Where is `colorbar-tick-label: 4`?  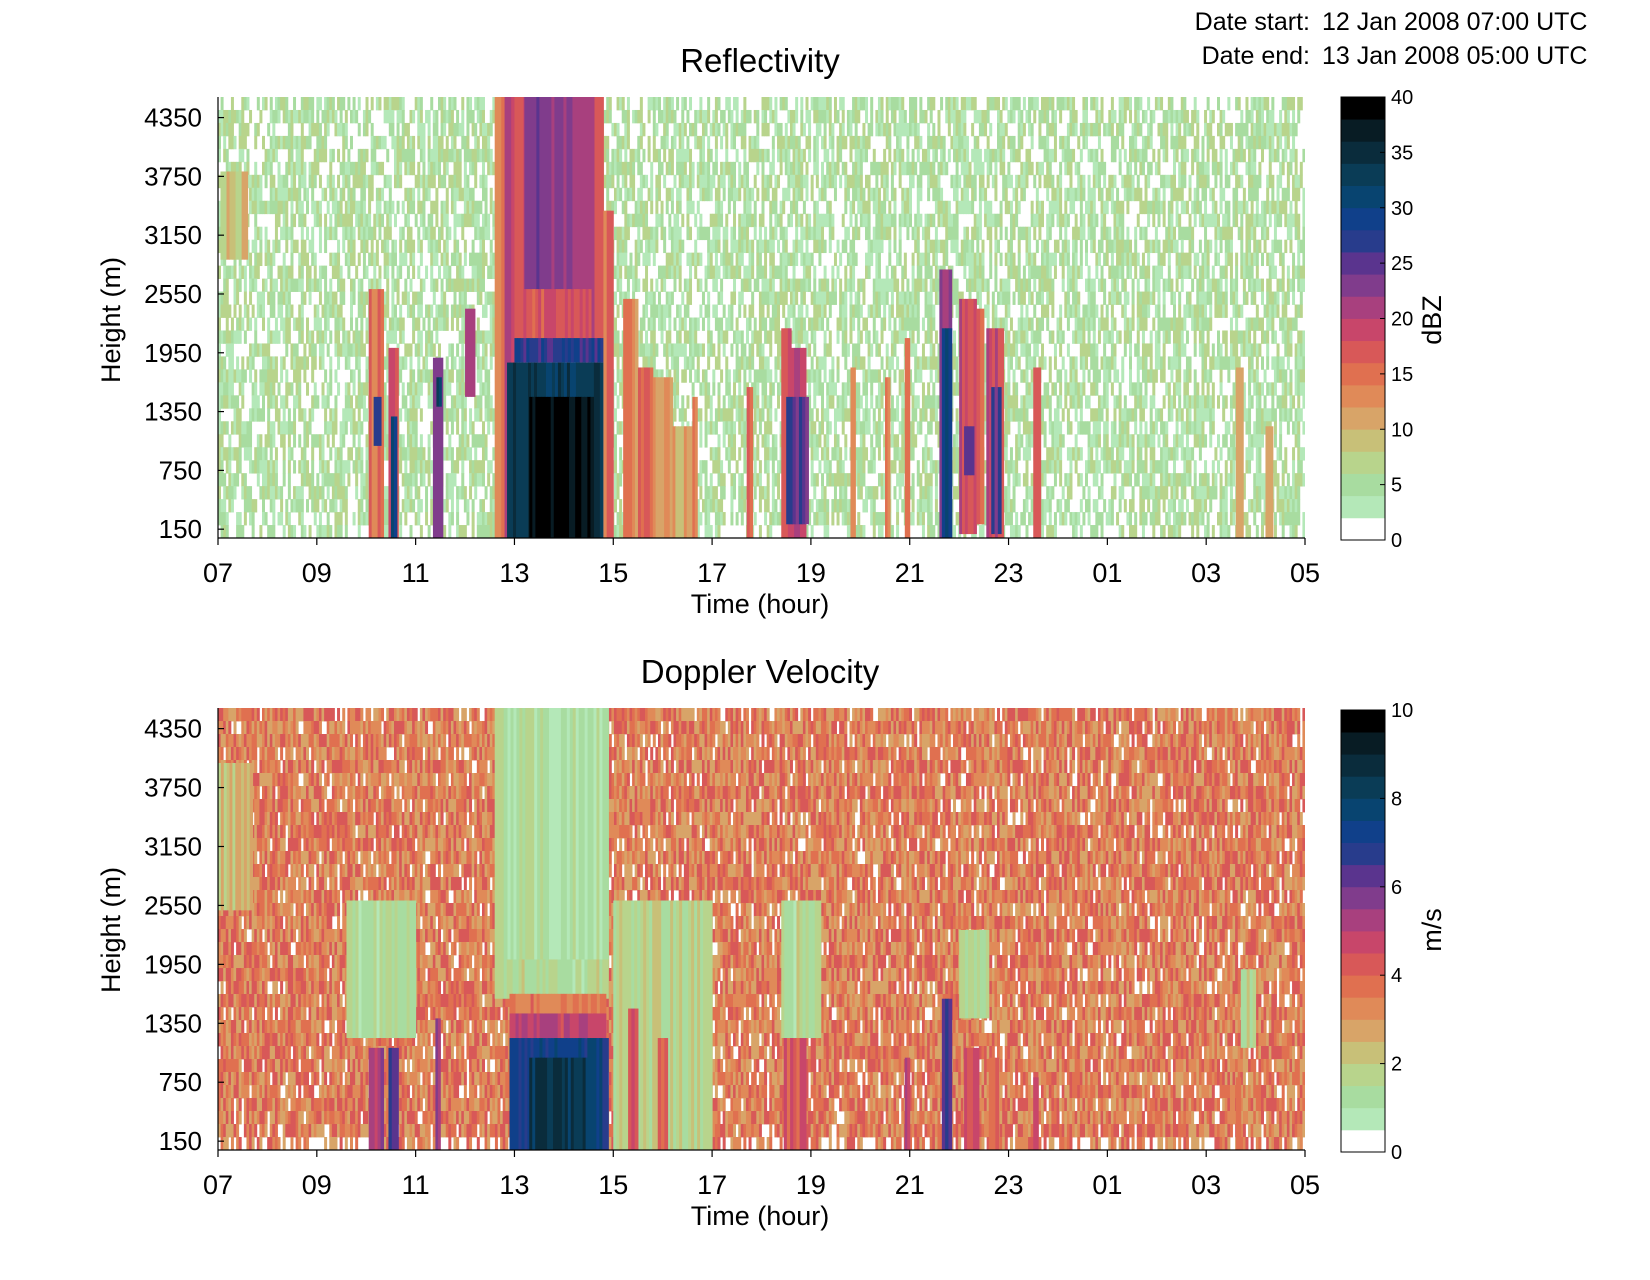
colorbar-tick-label: 4 is located at coordinates (1396, 976).